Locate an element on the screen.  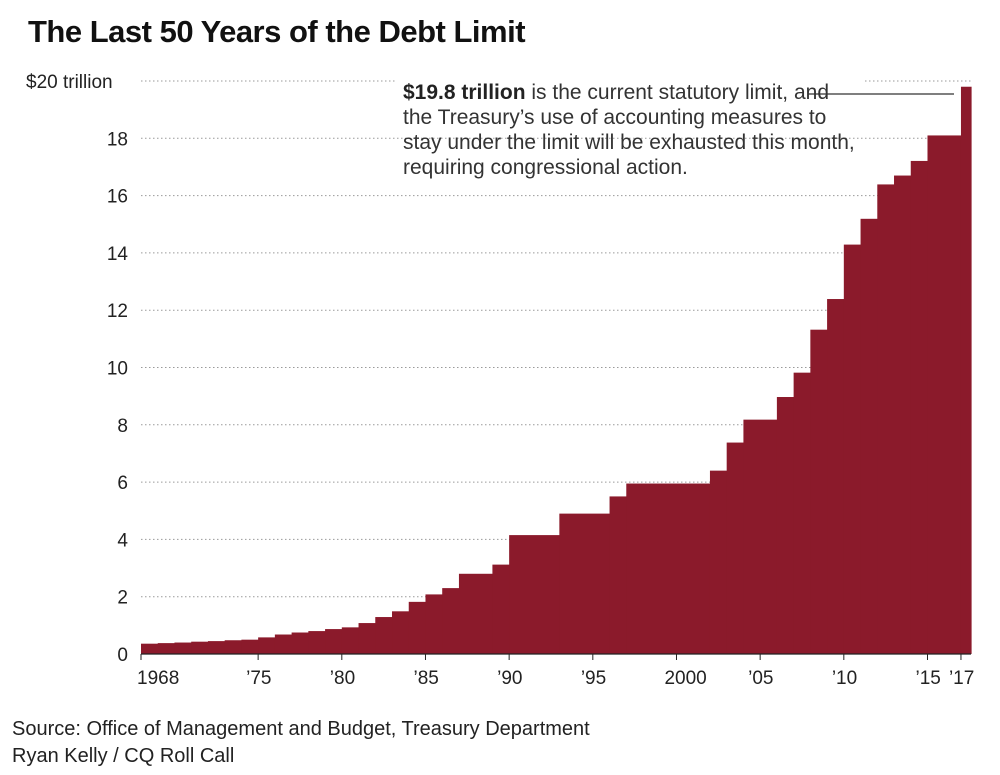
x-axis-ticks: 1968 ’75 ’80 ’85 ’90 ’95 2000 ’05 ’10 ’15 ’17 is located at coordinates (555, 671).